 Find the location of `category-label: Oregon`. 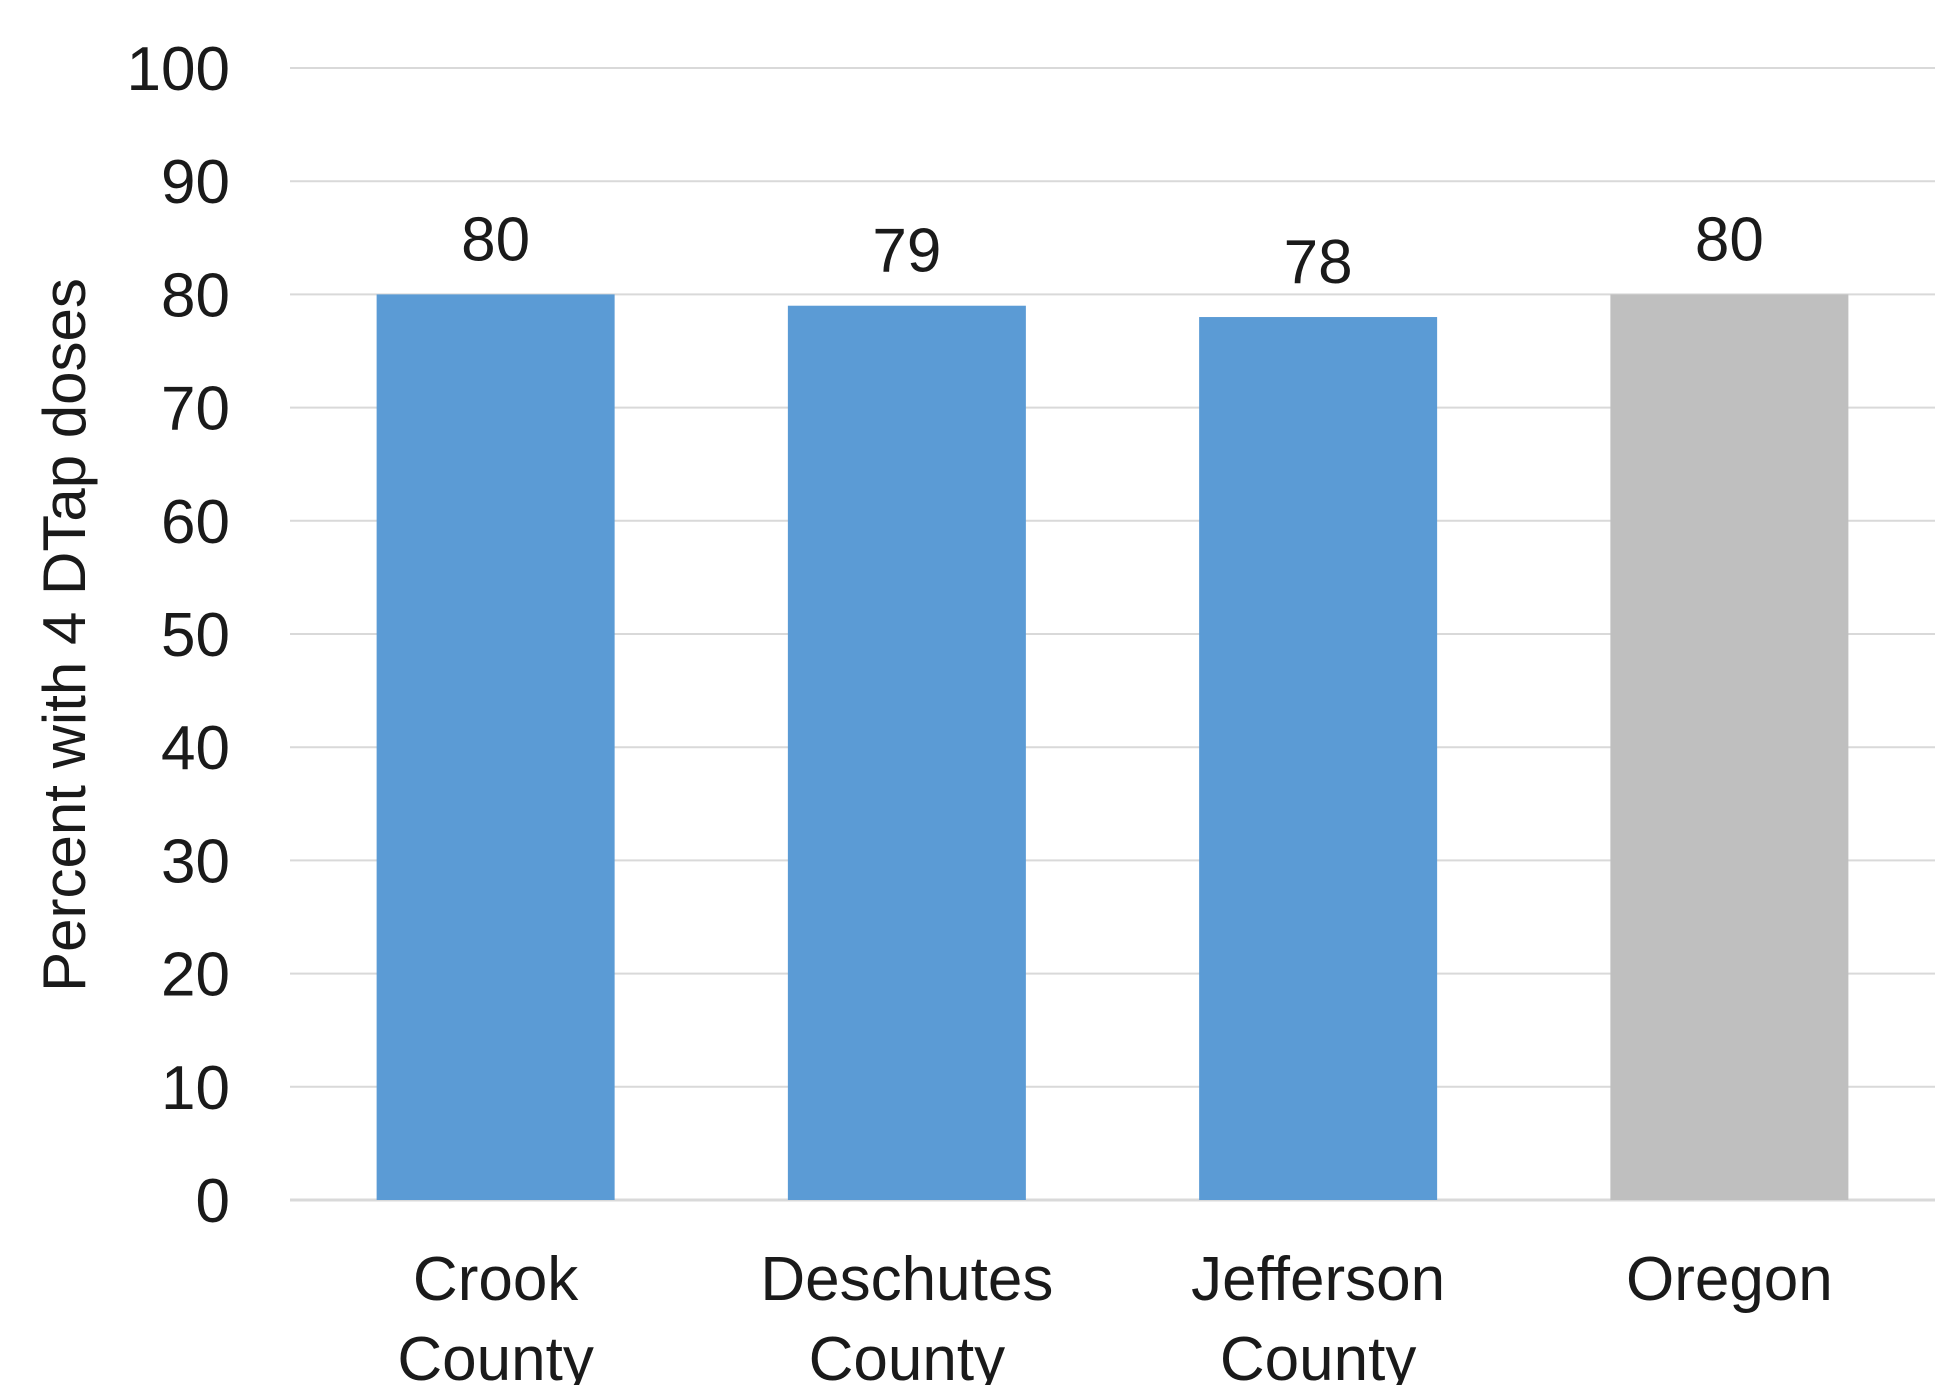

category-label: Oregon is located at coordinates (1729, 1279).